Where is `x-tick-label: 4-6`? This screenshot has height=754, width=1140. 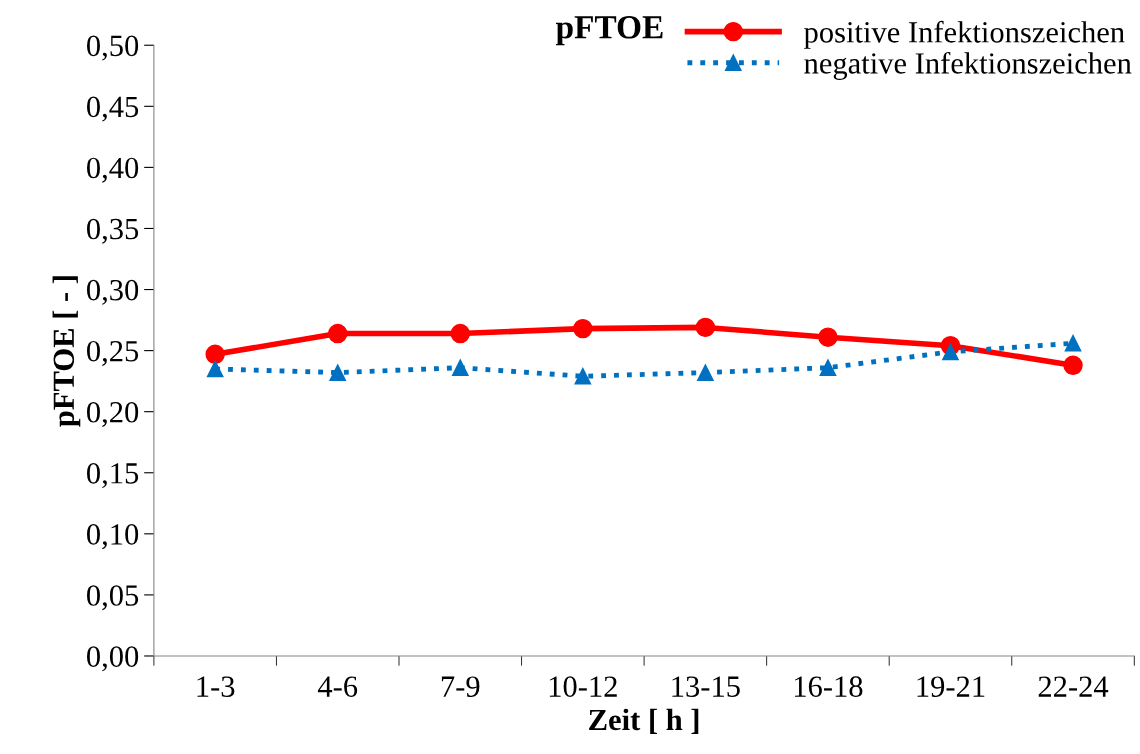 x-tick-label: 4-6 is located at coordinates (337, 686).